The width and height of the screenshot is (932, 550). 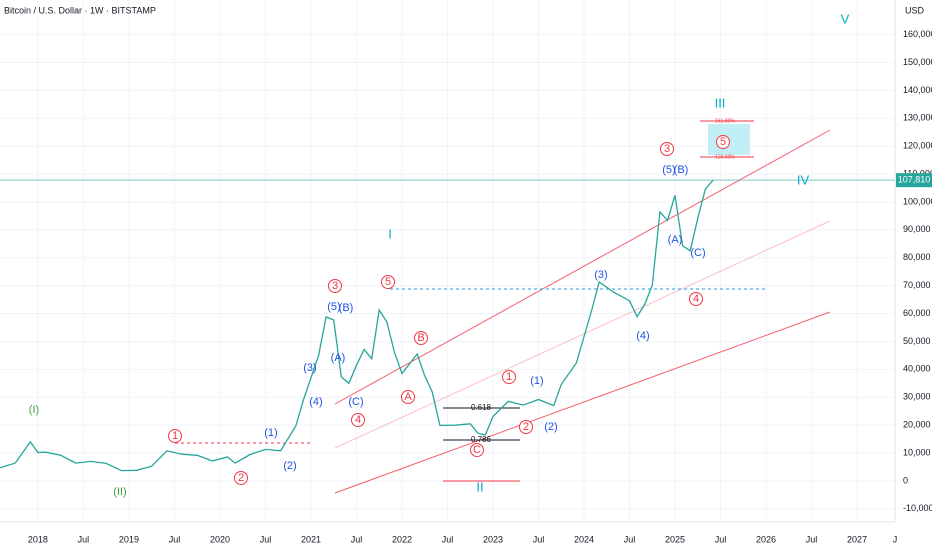 What do you see at coordinates (129, 539) in the screenshot?
I see `x-tick-label: 2019` at bounding box center [129, 539].